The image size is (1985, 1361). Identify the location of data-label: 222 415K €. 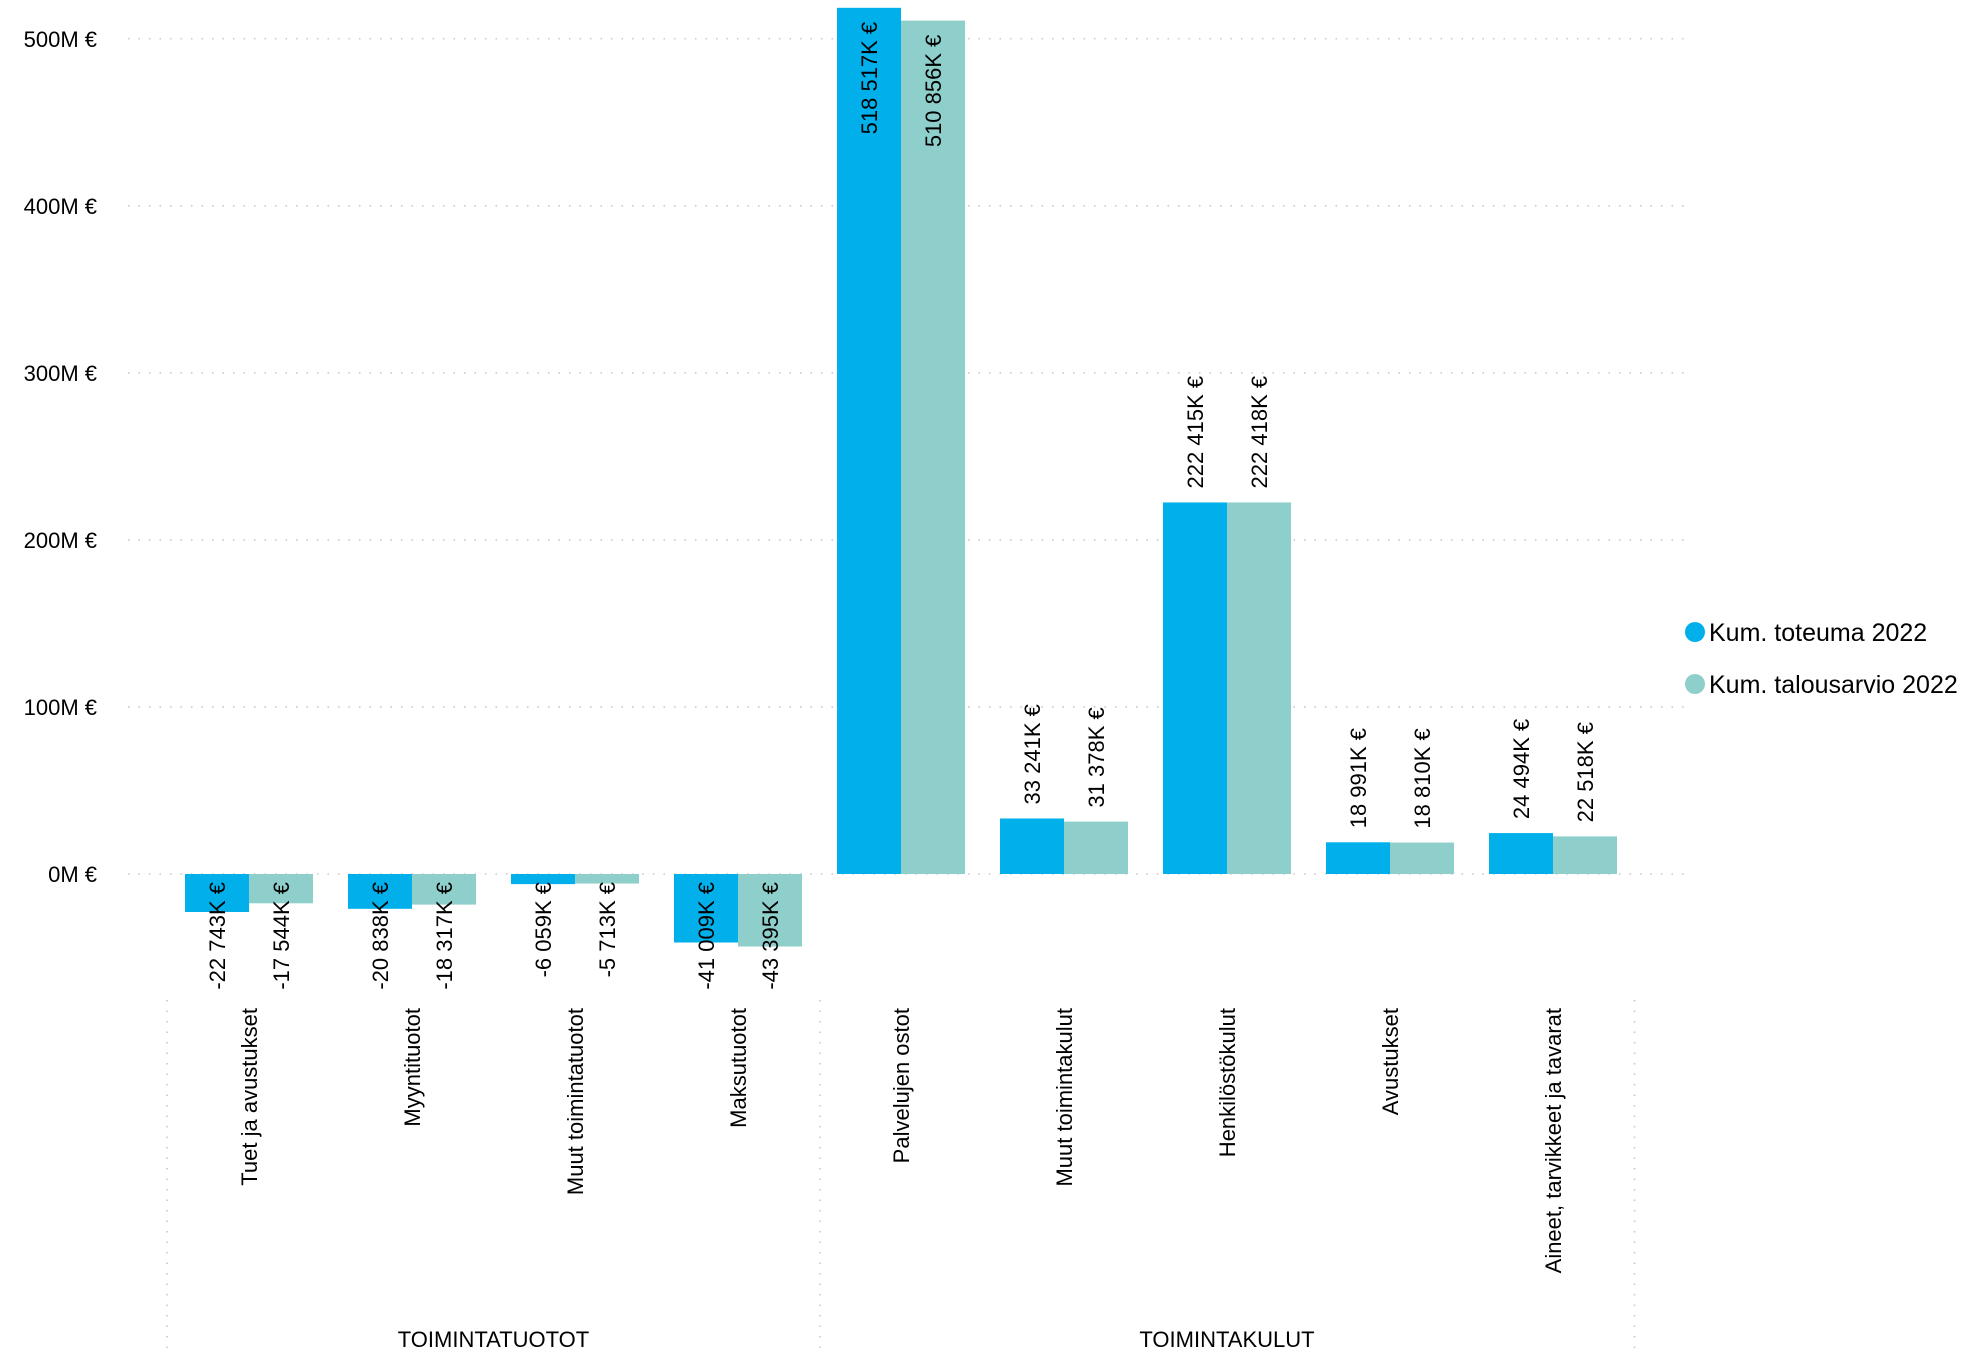
(1195, 432).